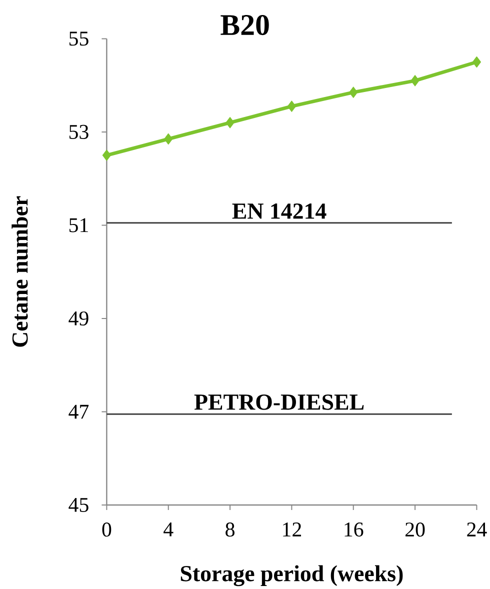  I want to click on x-tick-label: 12, so click(292, 529).